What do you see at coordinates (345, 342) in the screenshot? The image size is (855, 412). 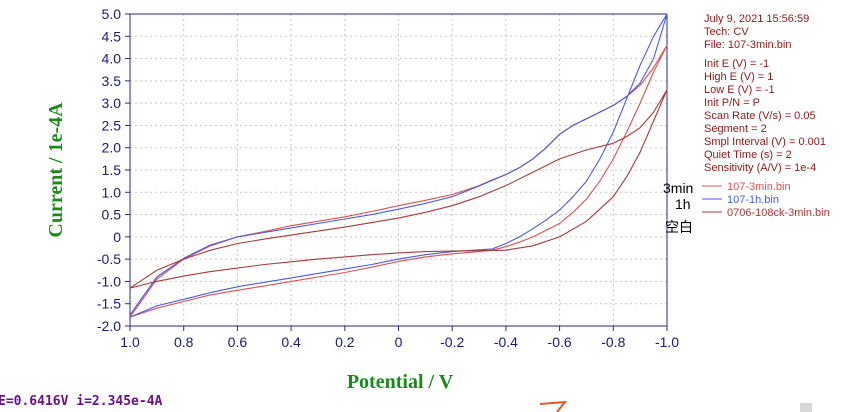 I see `x-tick-label: 0.2` at bounding box center [345, 342].